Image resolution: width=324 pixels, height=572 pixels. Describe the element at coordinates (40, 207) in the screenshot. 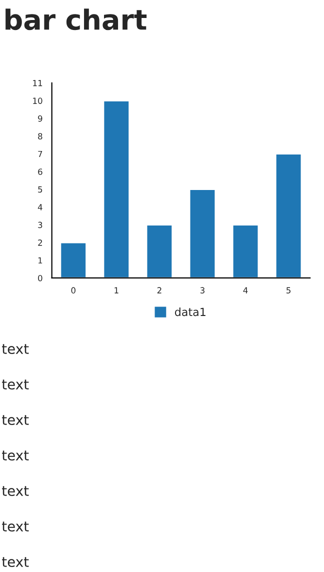

I see `y-tick-label: 4` at that location.